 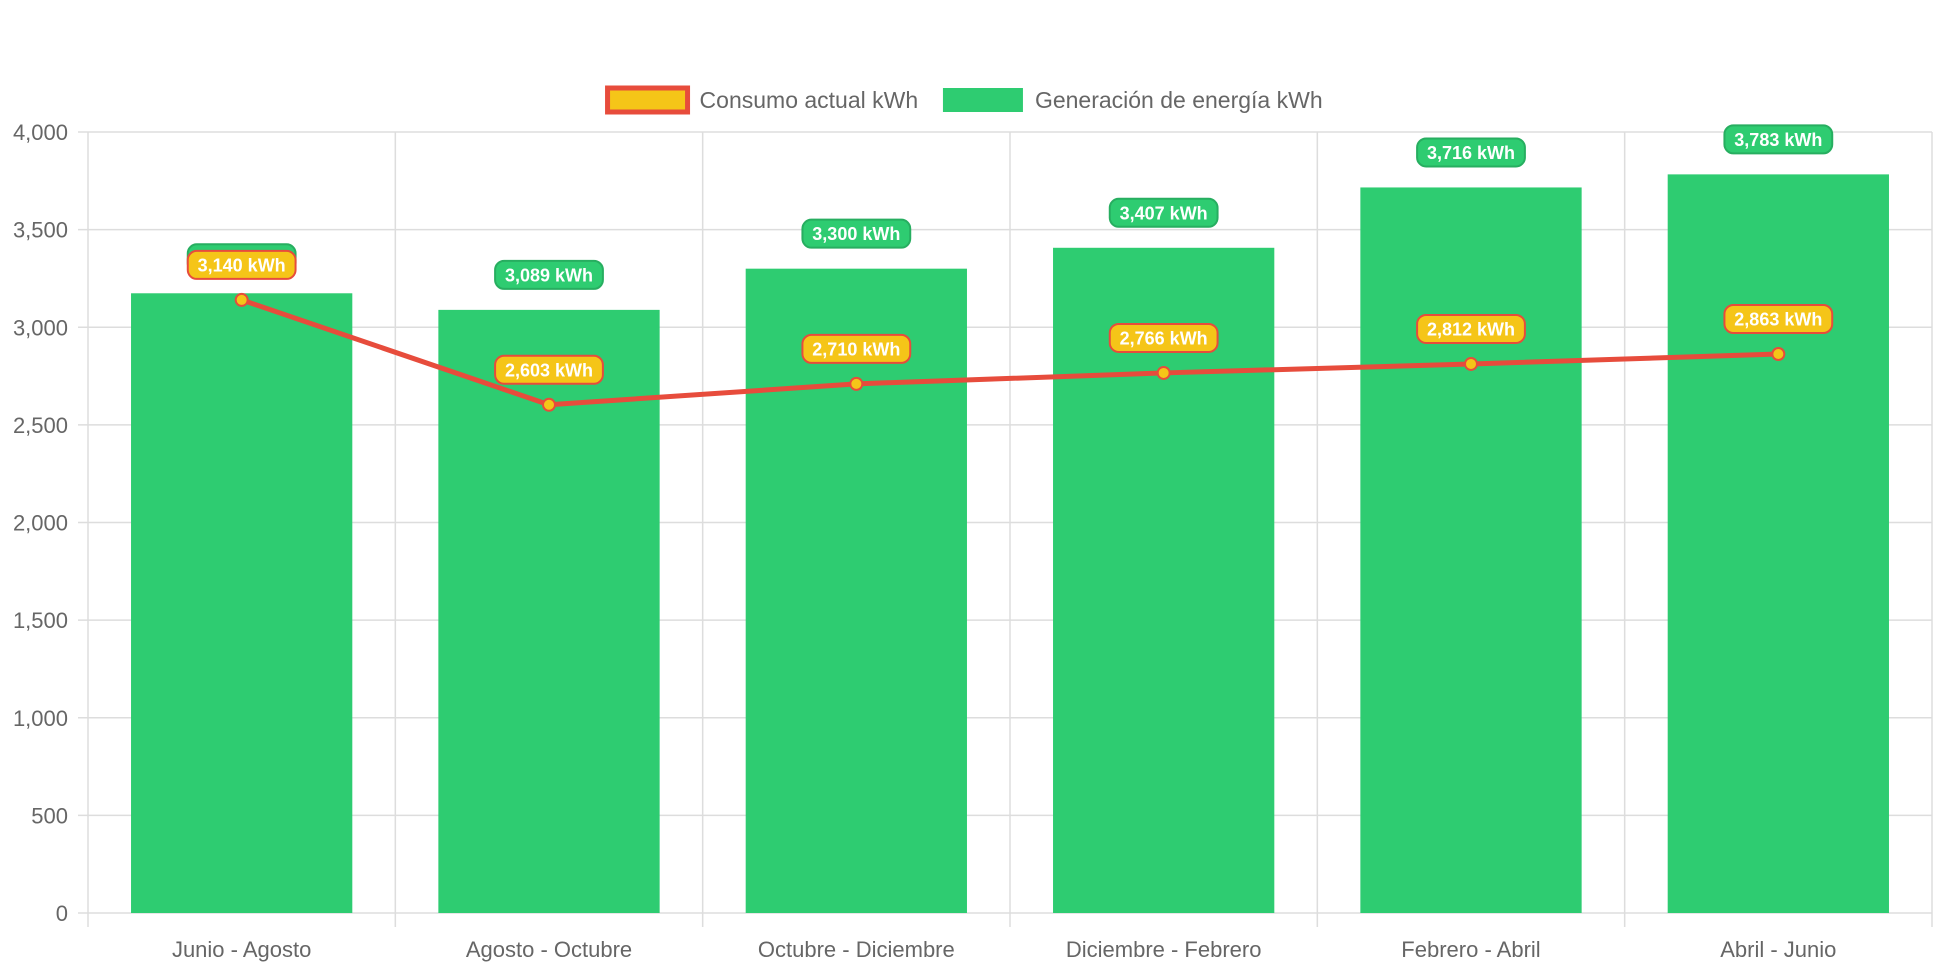 What do you see at coordinates (62, 913) in the screenshot?
I see `y-tick-label: 0` at bounding box center [62, 913].